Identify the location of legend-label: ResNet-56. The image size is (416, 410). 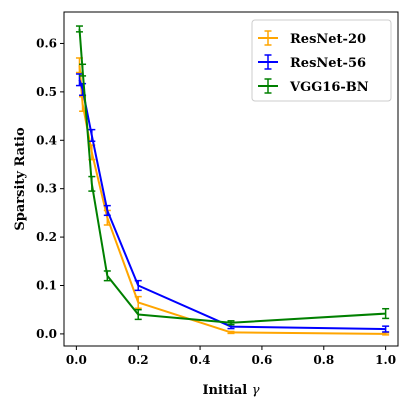
(328, 63).